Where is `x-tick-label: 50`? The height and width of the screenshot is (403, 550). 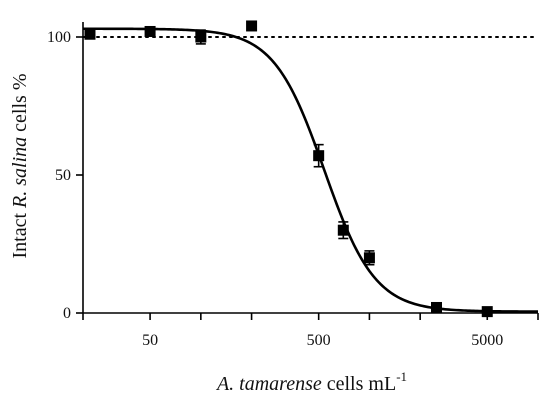
x-tick-label: 50 is located at coordinates (150, 340).